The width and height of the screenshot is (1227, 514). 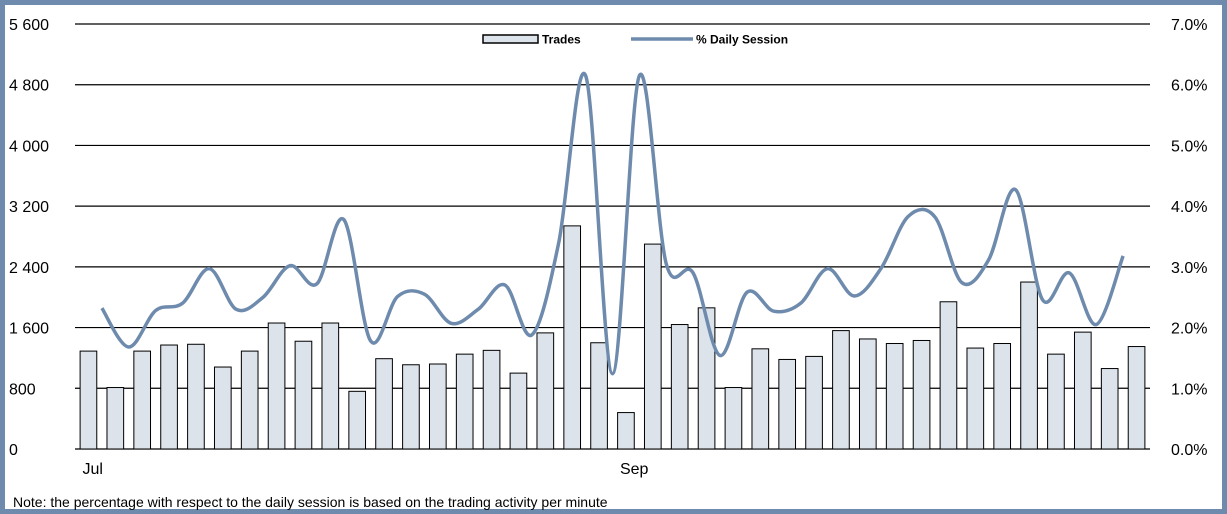 I want to click on right-tick-label: 2.0%, so click(x=1189, y=329).